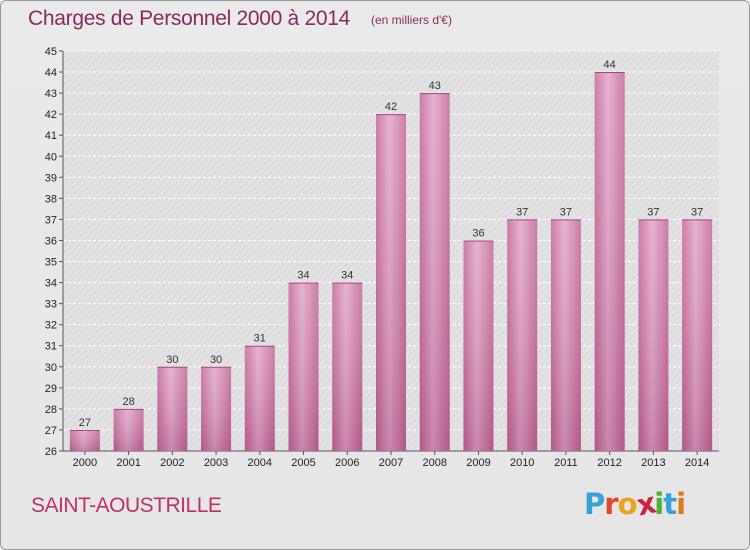 This screenshot has width=750, height=550. Describe the element at coordinates (260, 463) in the screenshot. I see `x-tick-label: 2004` at that location.